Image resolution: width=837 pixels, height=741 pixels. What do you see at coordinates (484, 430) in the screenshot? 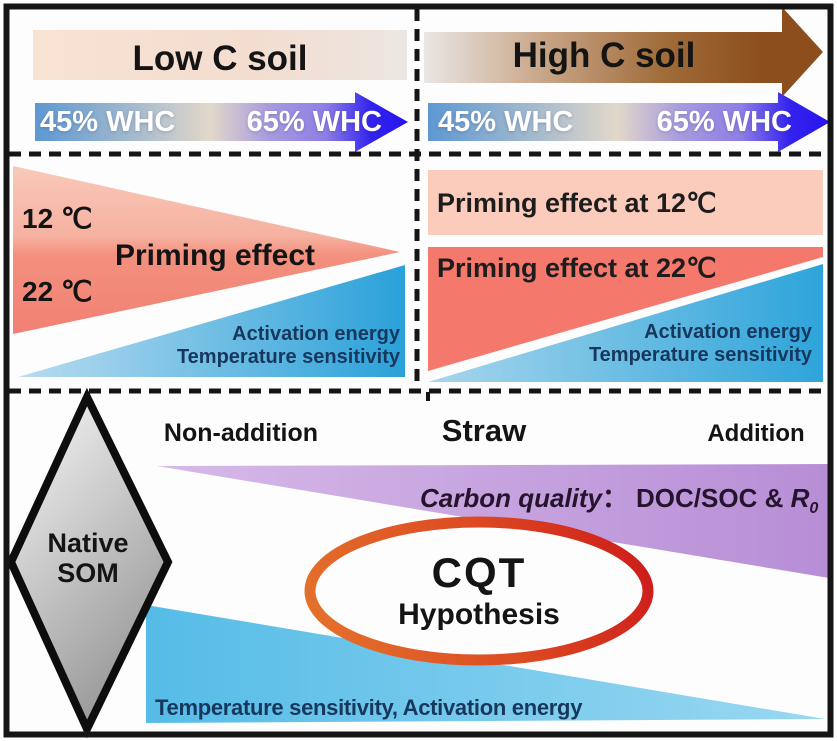
I see `straw-label: Straw` at bounding box center [484, 430].